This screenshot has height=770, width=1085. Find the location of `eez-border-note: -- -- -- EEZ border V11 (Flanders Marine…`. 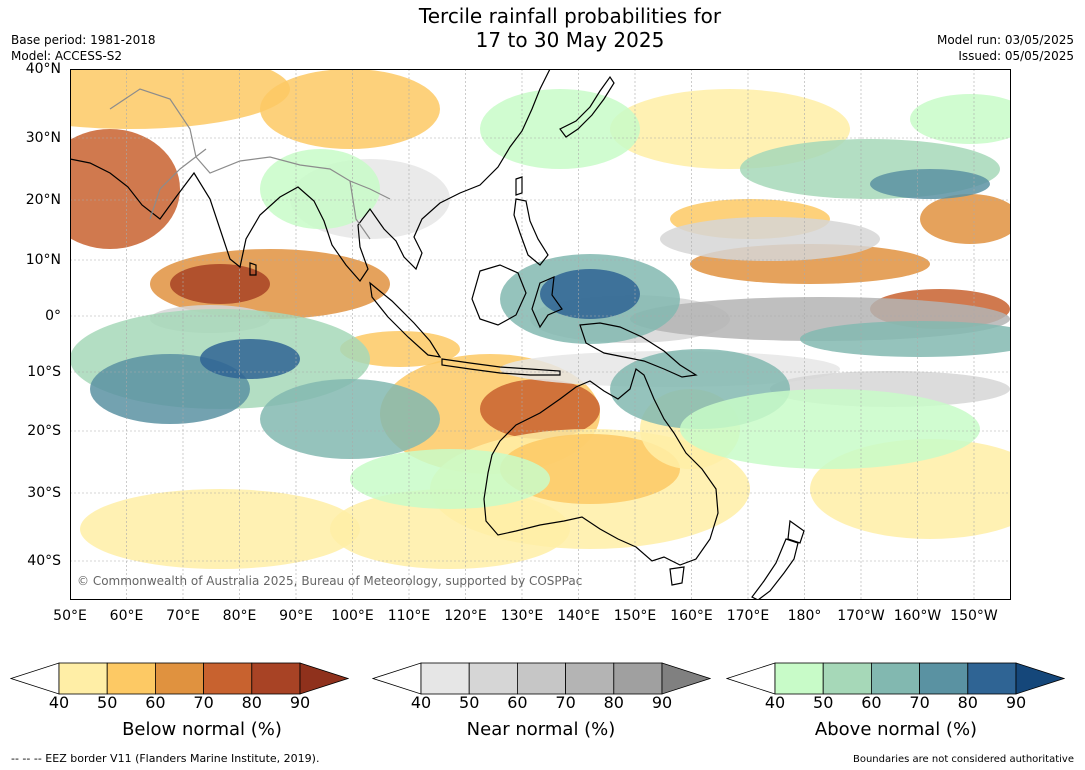

eez-border-note: -- -- -- EEZ border V11 (Flanders Marine… is located at coordinates (165, 758).